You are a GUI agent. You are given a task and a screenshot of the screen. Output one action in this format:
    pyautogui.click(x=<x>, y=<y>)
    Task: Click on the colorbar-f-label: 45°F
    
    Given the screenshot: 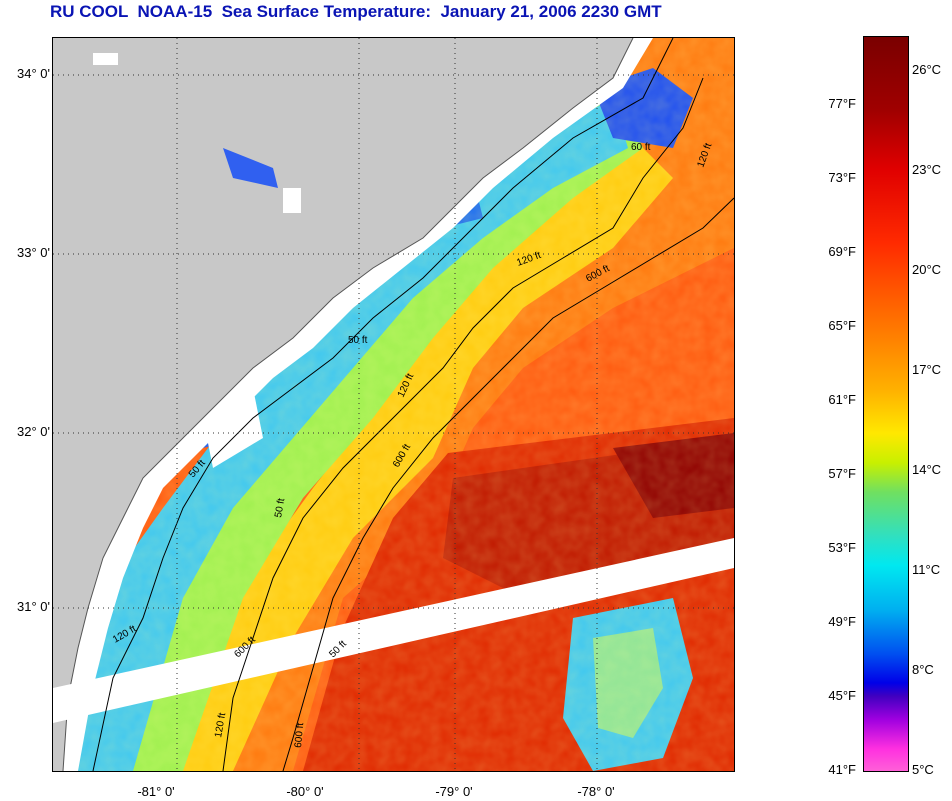 What is the action you would take?
    pyautogui.click(x=842, y=695)
    